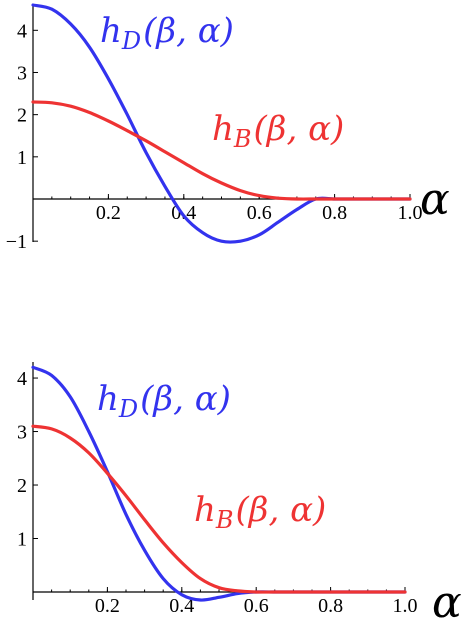 Image resolution: width=474 pixels, height=618 pixels. I want to click on y-tick-label: −1, so click(16, 242).